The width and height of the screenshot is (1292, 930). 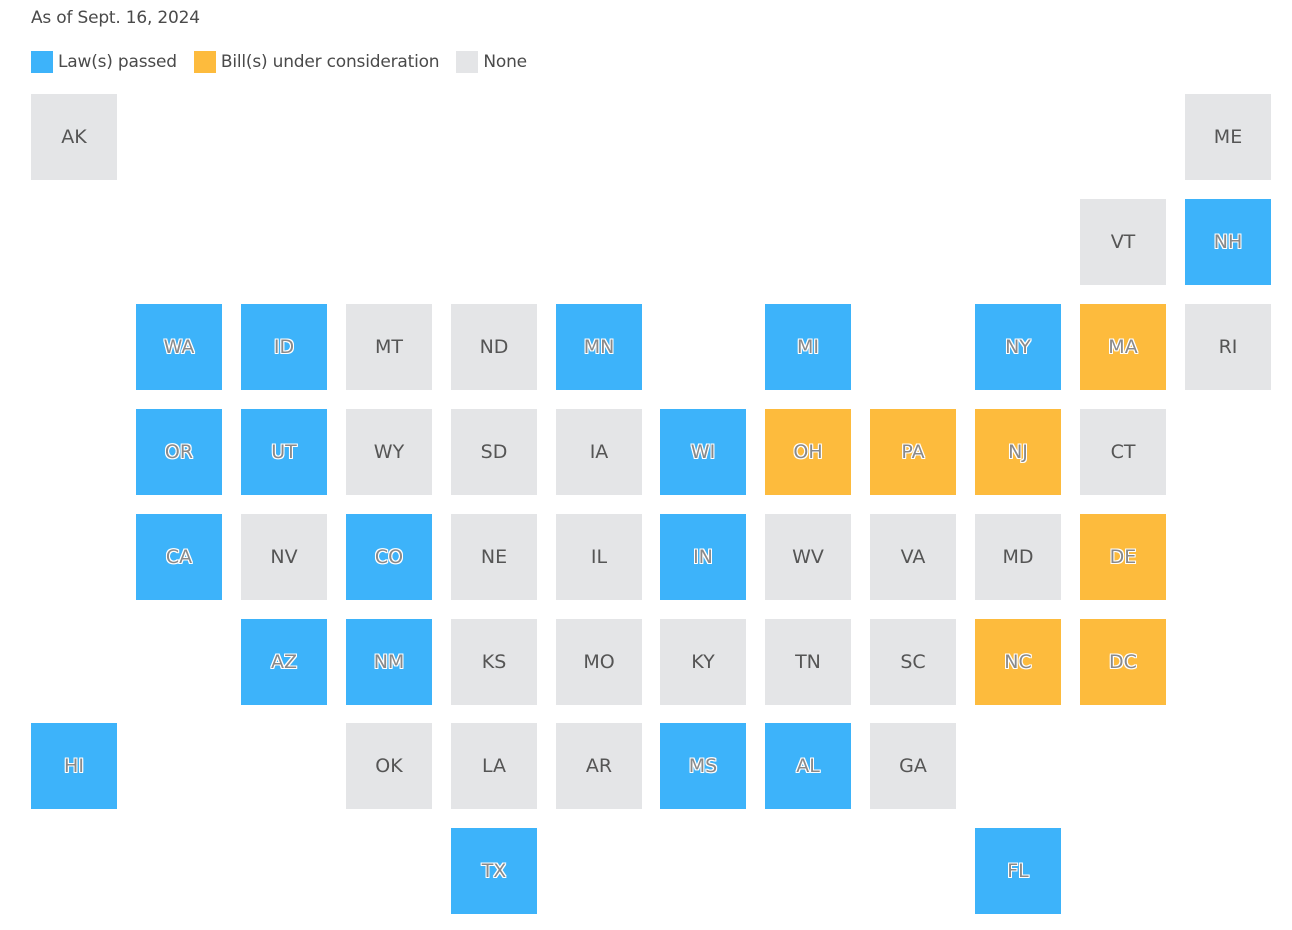 I want to click on legend-swatch-law, so click(x=42, y=62).